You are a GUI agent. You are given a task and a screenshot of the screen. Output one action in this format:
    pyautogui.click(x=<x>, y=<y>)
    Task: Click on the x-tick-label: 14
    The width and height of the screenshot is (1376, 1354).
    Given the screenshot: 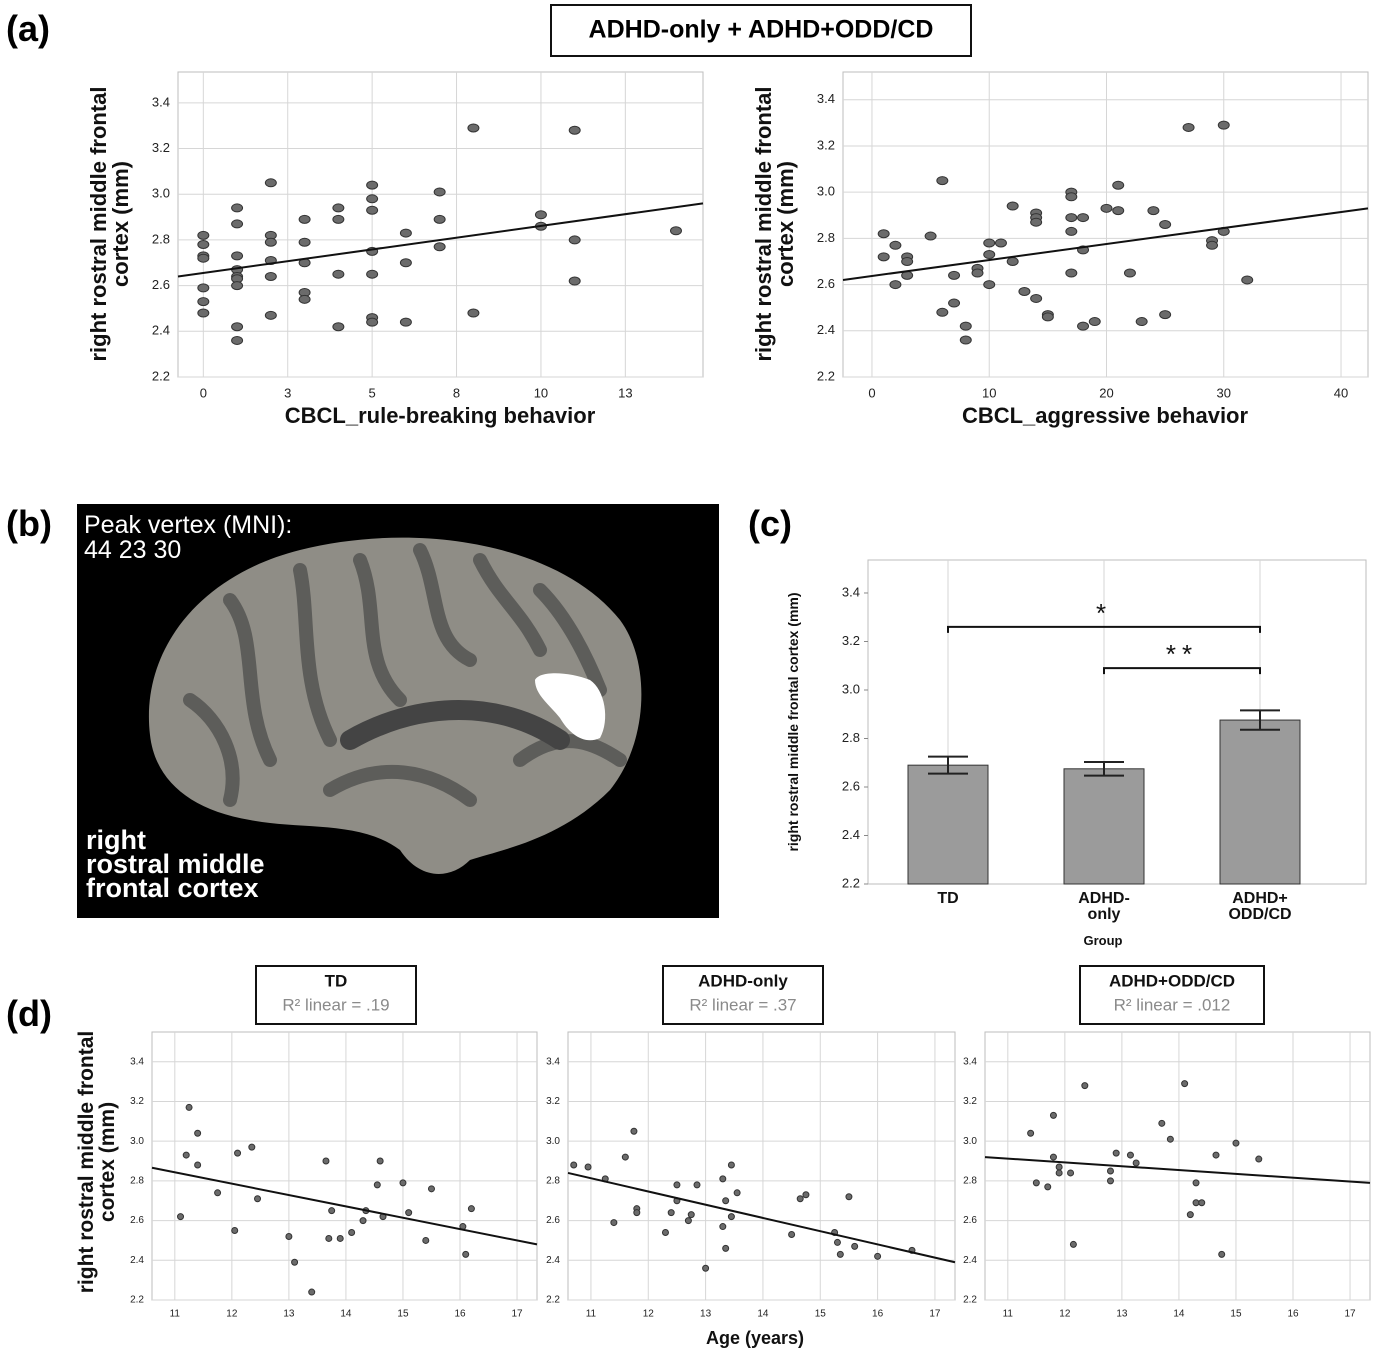 What is the action you would take?
    pyautogui.click(x=1179, y=1314)
    